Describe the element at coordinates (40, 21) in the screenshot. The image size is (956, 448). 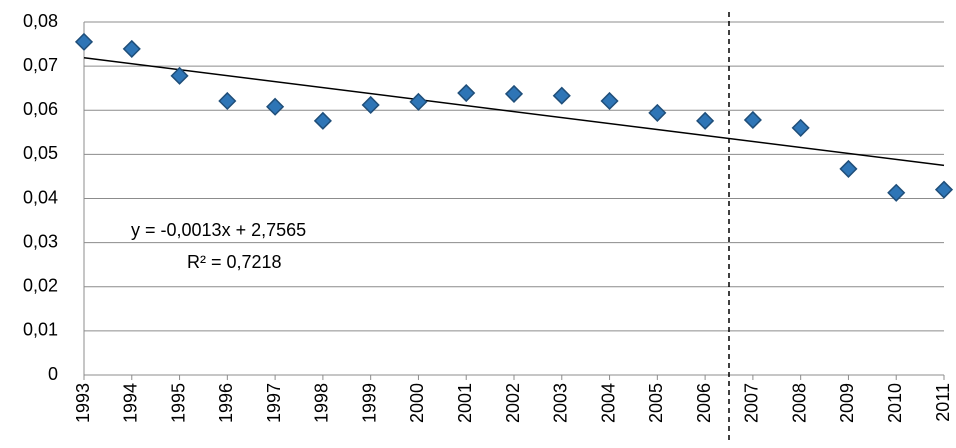
I see `y-tick-label: 0,08` at that location.